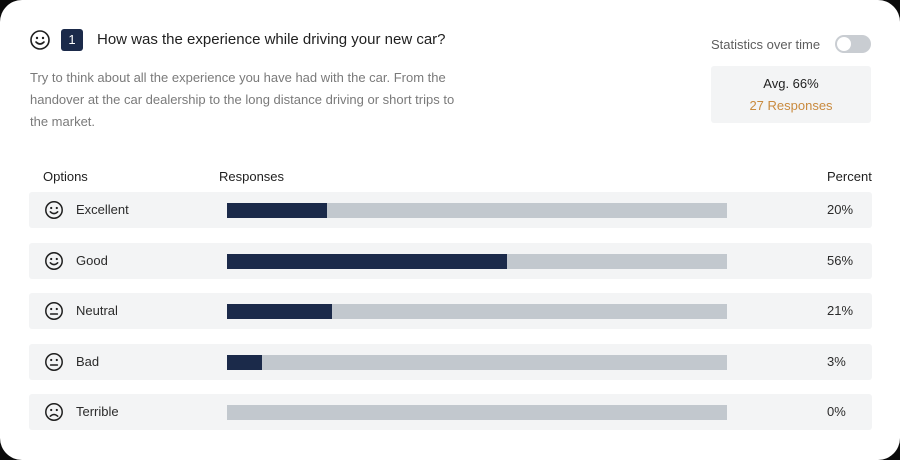 This screenshot has height=460, width=900. I want to click on option-label: Bad, so click(88, 361).